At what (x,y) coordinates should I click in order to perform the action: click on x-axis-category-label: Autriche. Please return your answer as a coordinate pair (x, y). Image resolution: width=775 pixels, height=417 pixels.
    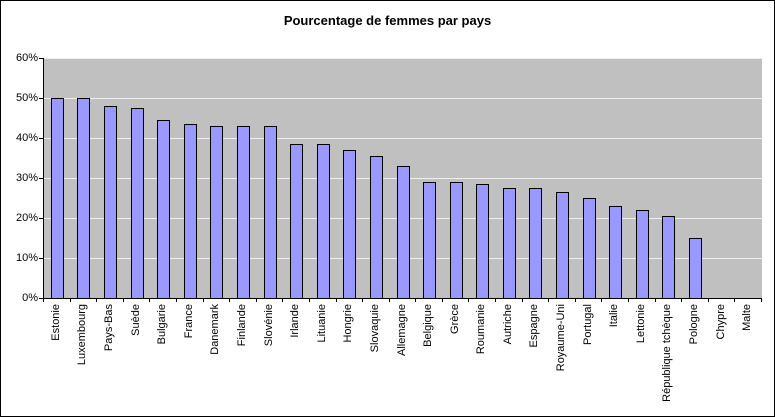
    Looking at the image, I should click on (507, 324).